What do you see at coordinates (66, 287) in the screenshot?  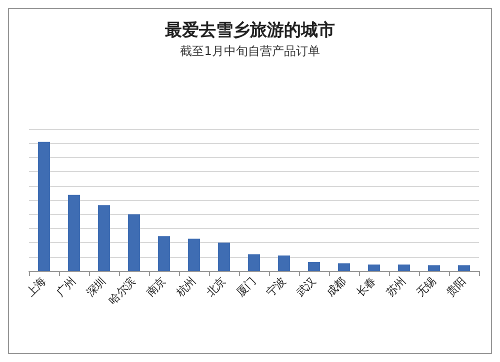 I see `x-tick-label: 广州` at bounding box center [66, 287].